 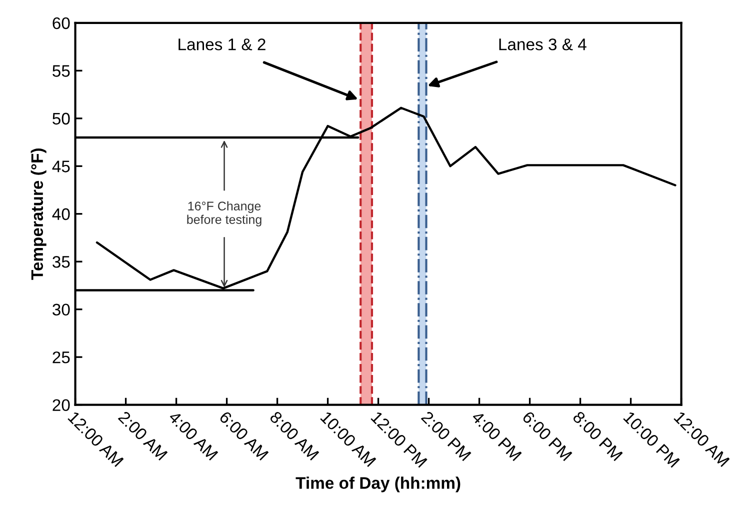 What do you see at coordinates (61, 71) in the screenshot?
I see `y-tick-label: 55` at bounding box center [61, 71].